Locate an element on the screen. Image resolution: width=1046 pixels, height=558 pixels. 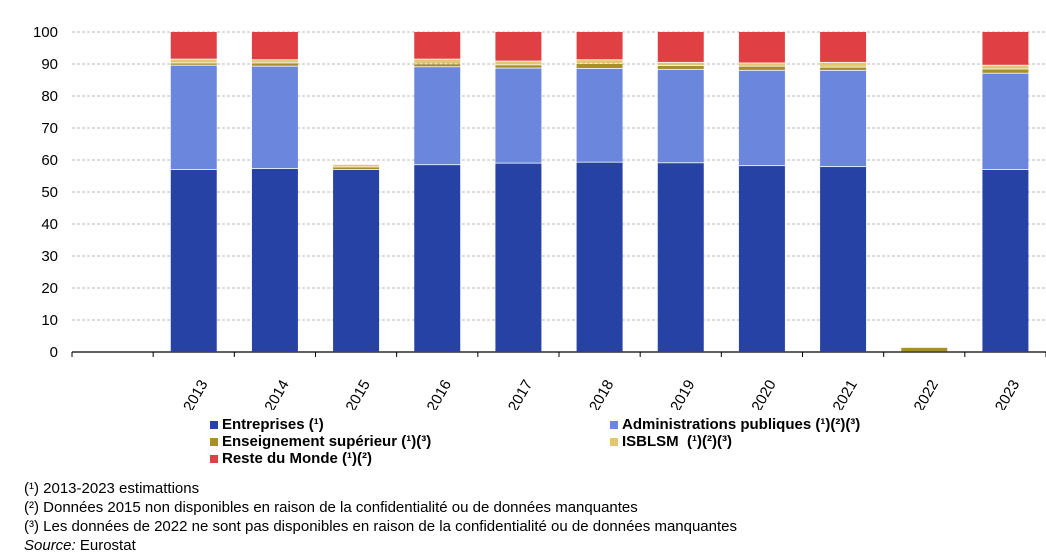
x-tick-label: 2022 is located at coordinates (926, 393).